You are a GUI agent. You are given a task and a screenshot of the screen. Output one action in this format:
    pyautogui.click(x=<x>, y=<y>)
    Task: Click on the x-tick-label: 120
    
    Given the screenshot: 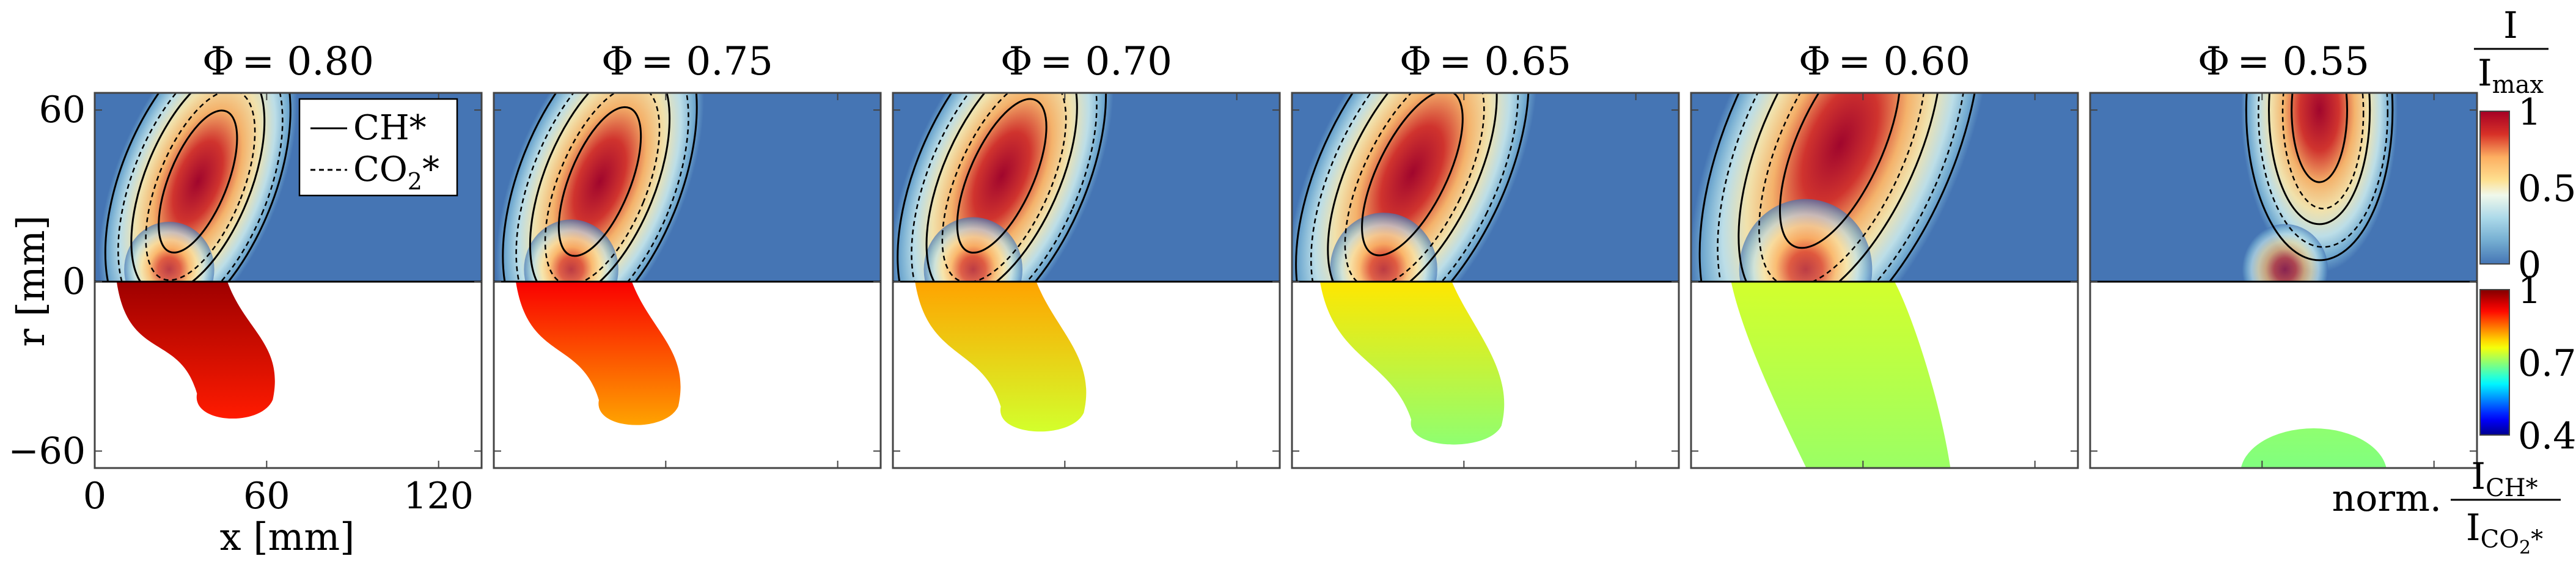 What is the action you would take?
    pyautogui.click(x=438, y=496)
    